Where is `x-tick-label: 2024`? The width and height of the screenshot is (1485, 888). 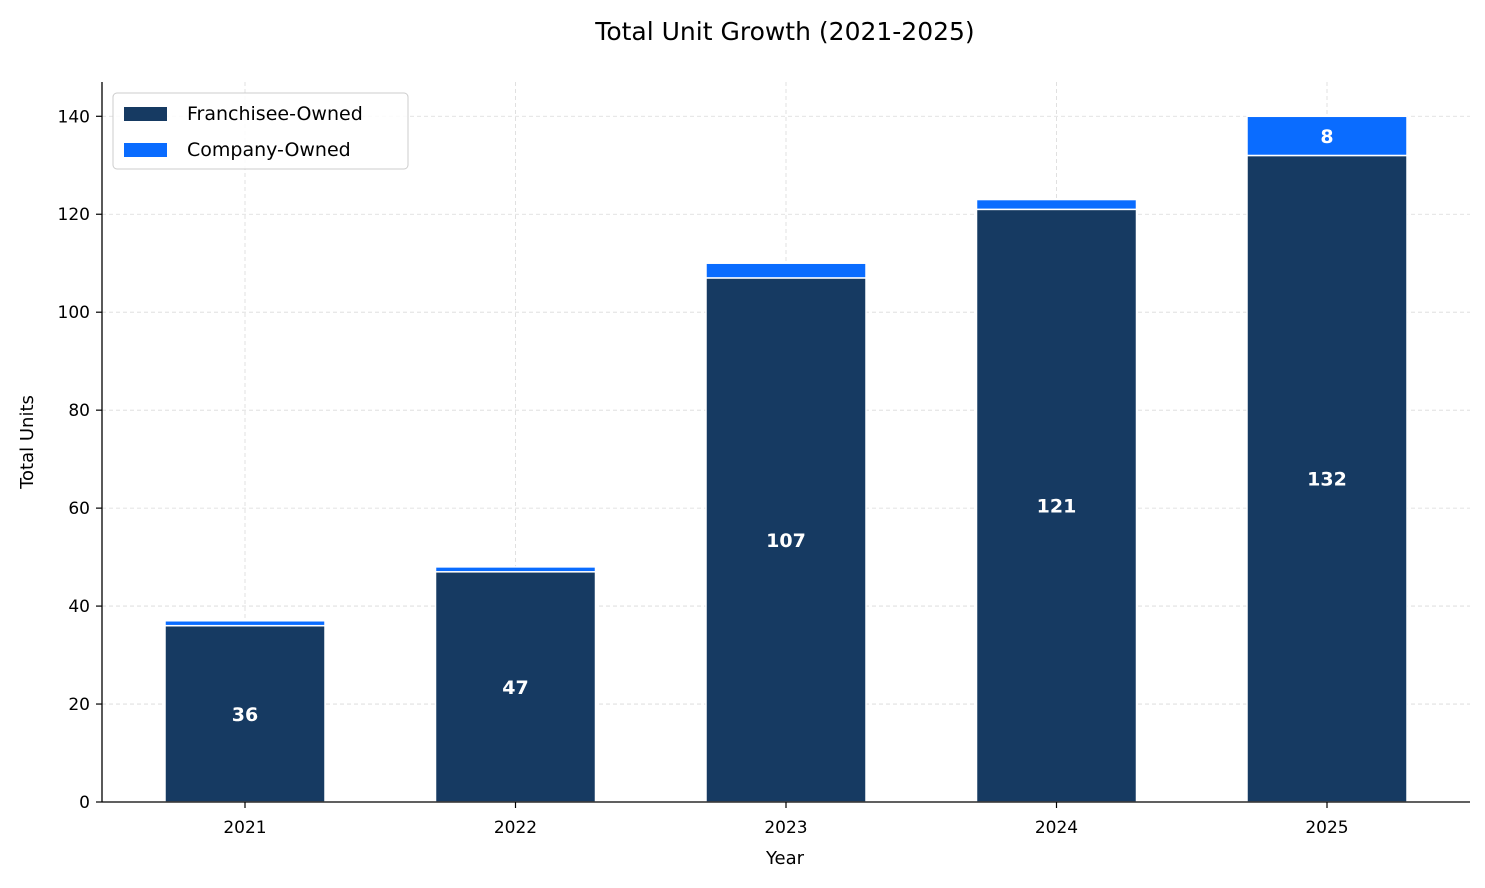 x-tick-label: 2024 is located at coordinates (1056, 828).